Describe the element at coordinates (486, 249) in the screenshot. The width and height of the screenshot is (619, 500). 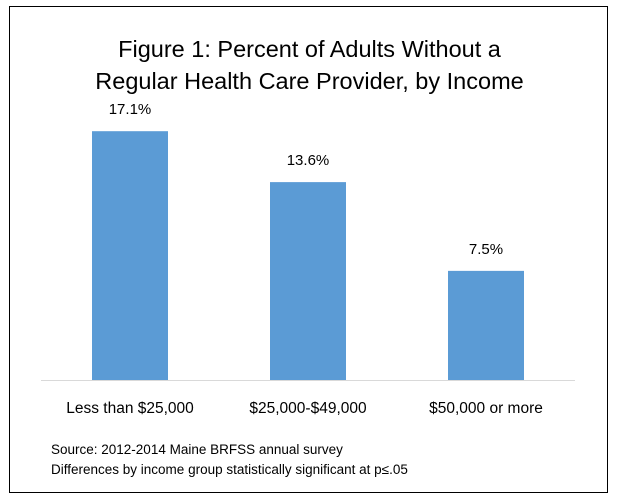
I see `data-label-3: 7.5%` at that location.